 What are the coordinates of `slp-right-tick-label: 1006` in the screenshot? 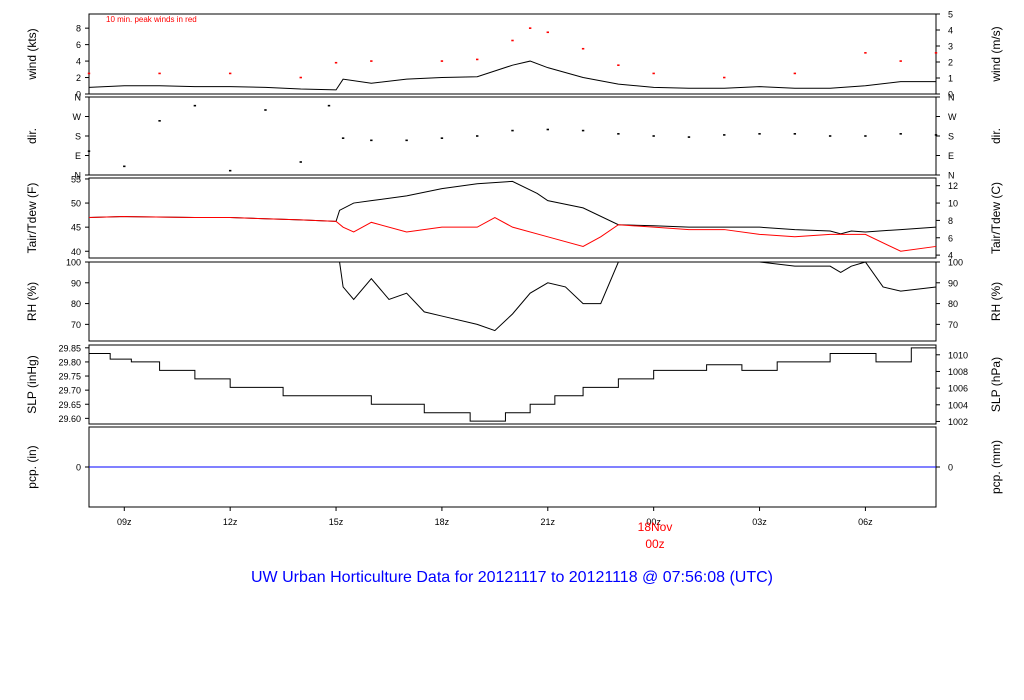 It's located at (958, 389).